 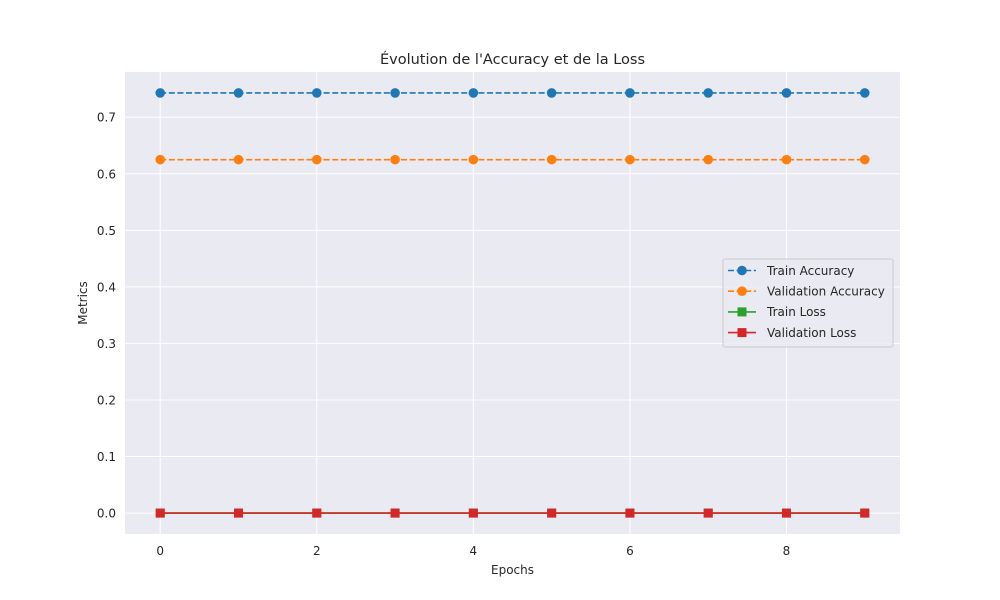 I want to click on y-tick-label: 0.0, so click(x=106, y=514).